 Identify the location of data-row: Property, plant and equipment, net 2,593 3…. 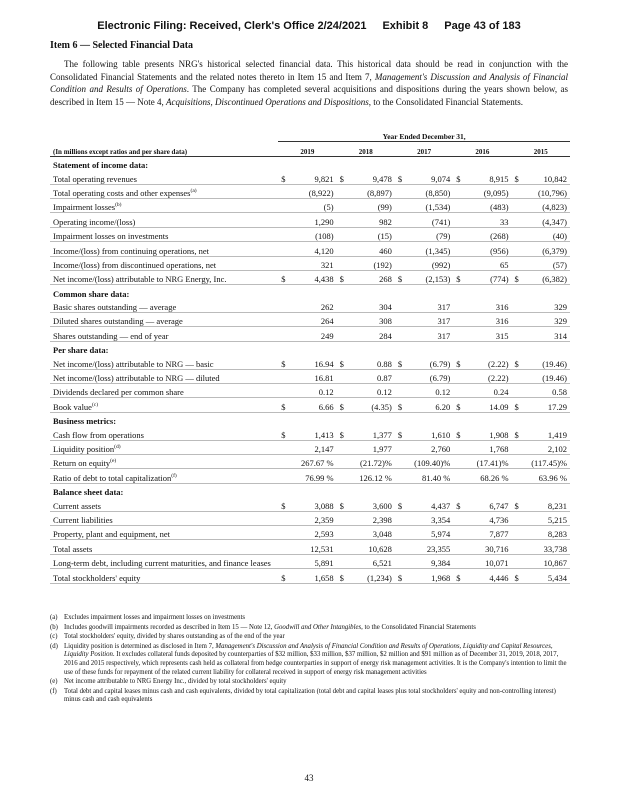
(310, 533).